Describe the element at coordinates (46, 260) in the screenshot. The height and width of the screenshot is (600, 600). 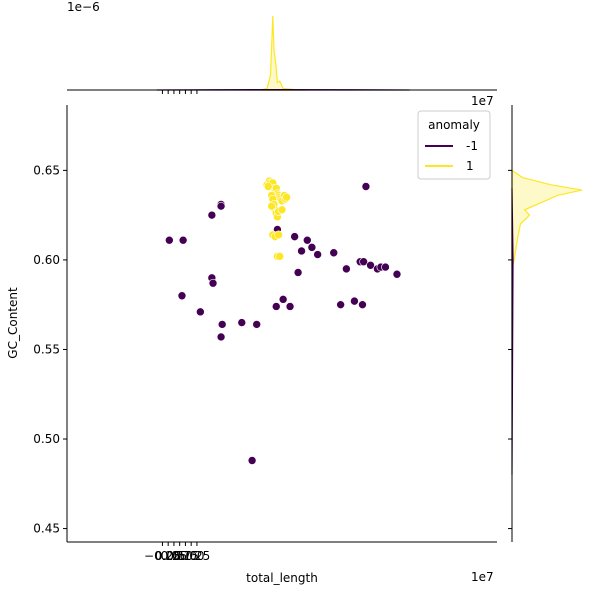
I see `y-tick-label-3: 0.60` at that location.